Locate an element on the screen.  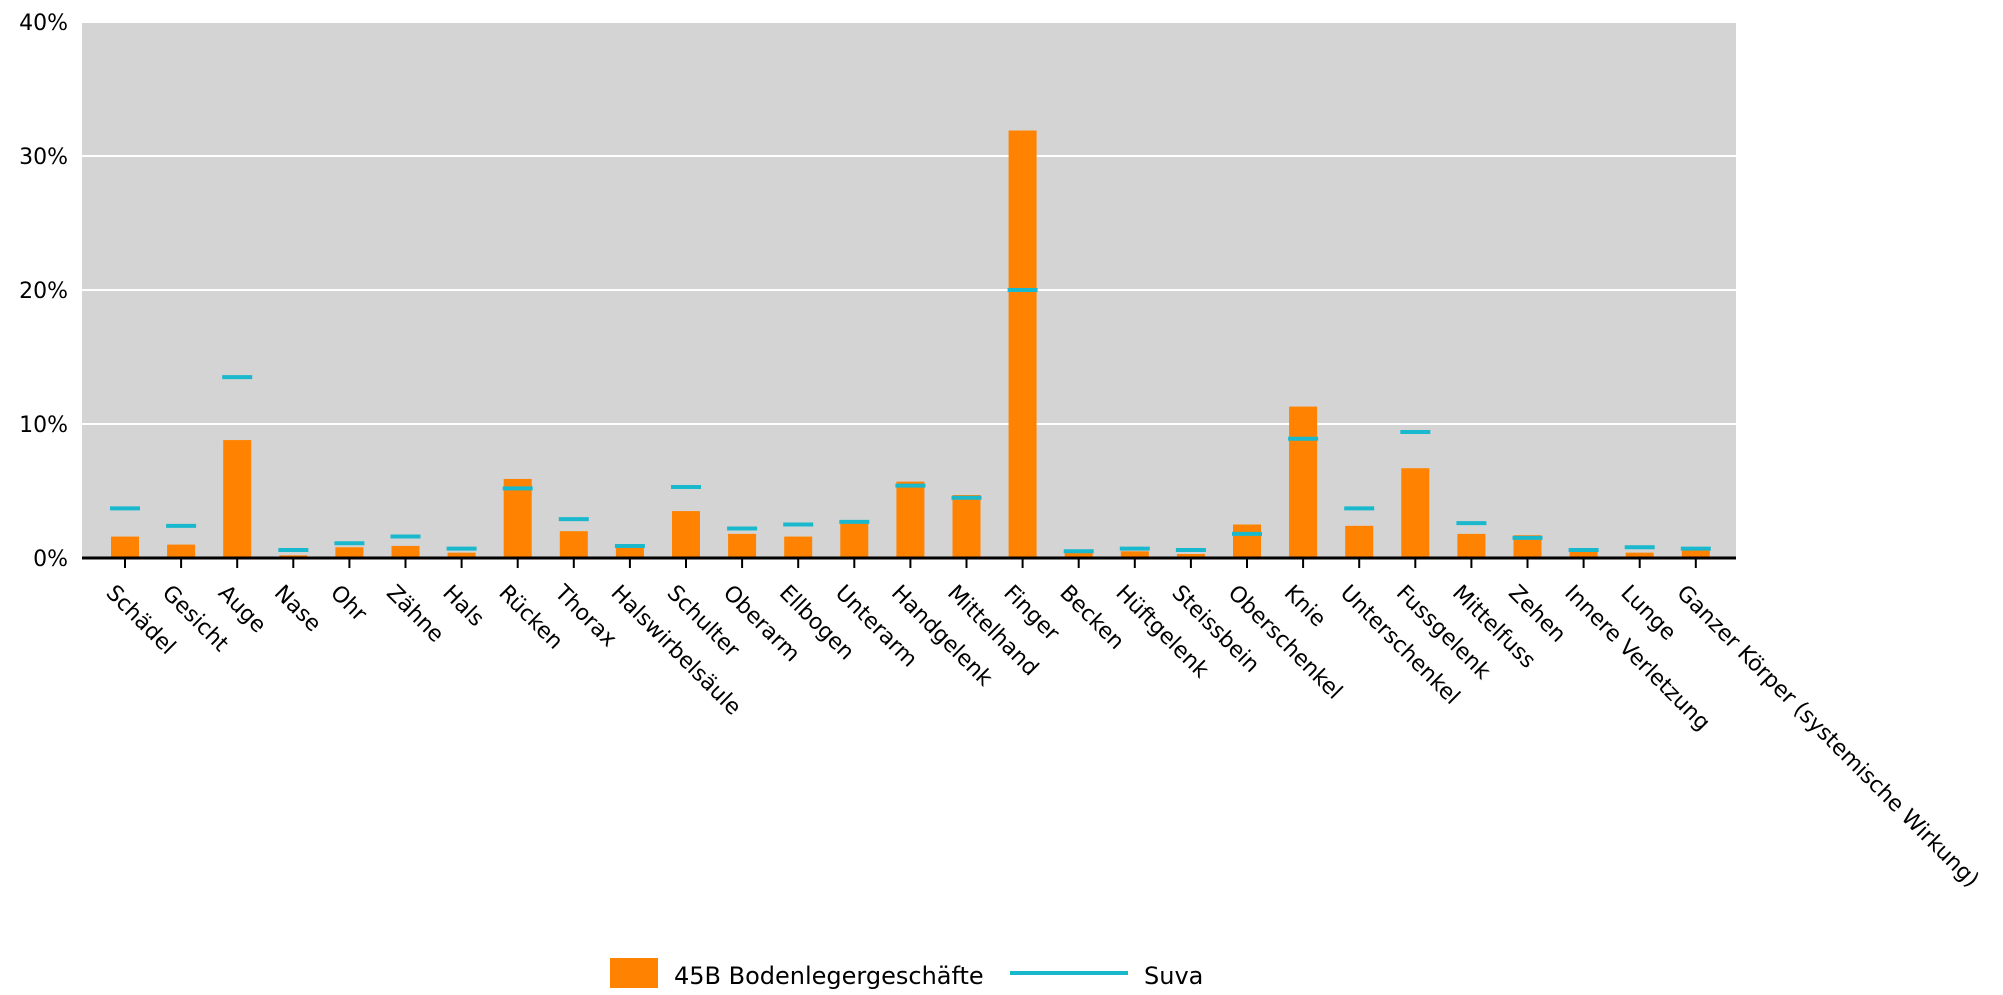
y-tick-label: 20% is located at coordinates (43, 291).